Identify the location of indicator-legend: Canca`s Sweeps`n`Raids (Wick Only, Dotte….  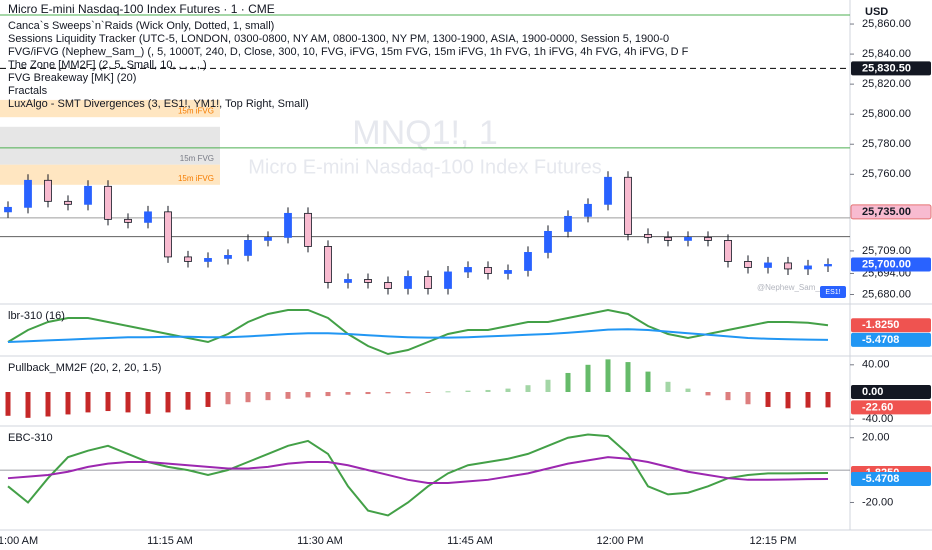
(141, 26).